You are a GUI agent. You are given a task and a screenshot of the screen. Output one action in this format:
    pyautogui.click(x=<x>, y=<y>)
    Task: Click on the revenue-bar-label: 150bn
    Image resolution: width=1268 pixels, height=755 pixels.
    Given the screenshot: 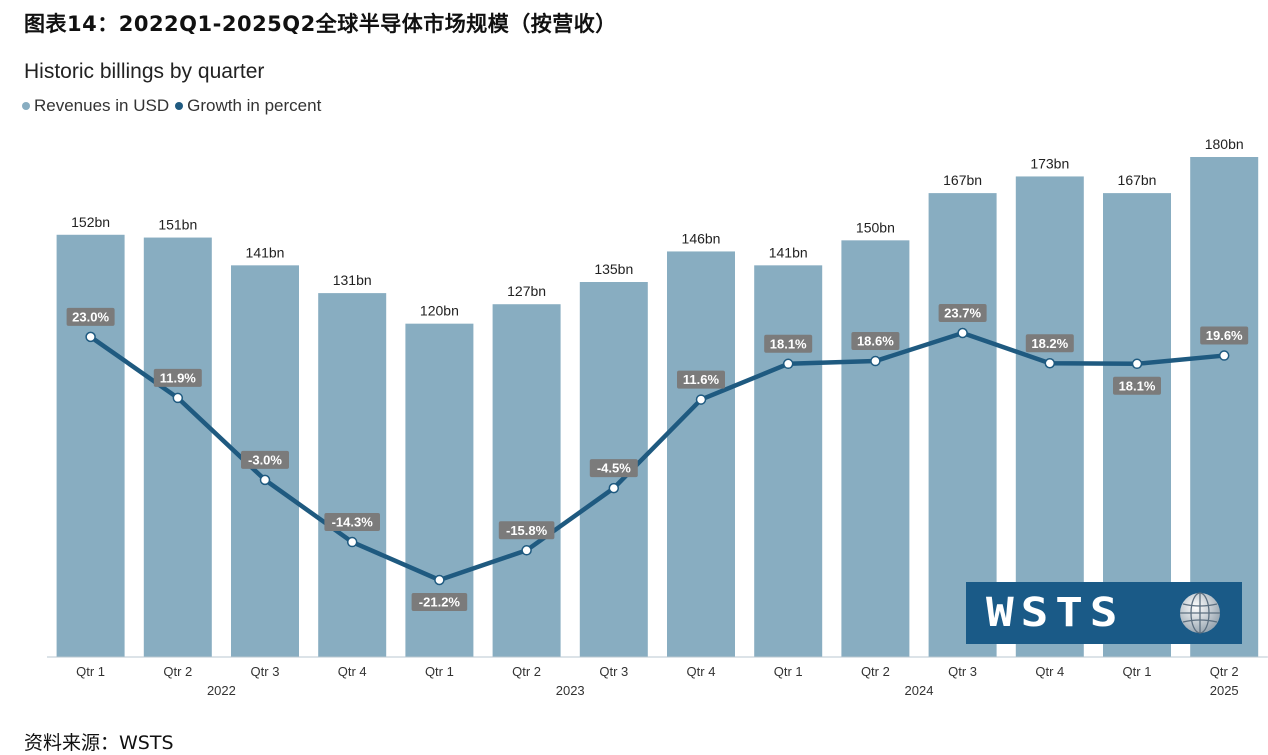 What is the action you would take?
    pyautogui.click(x=875, y=227)
    